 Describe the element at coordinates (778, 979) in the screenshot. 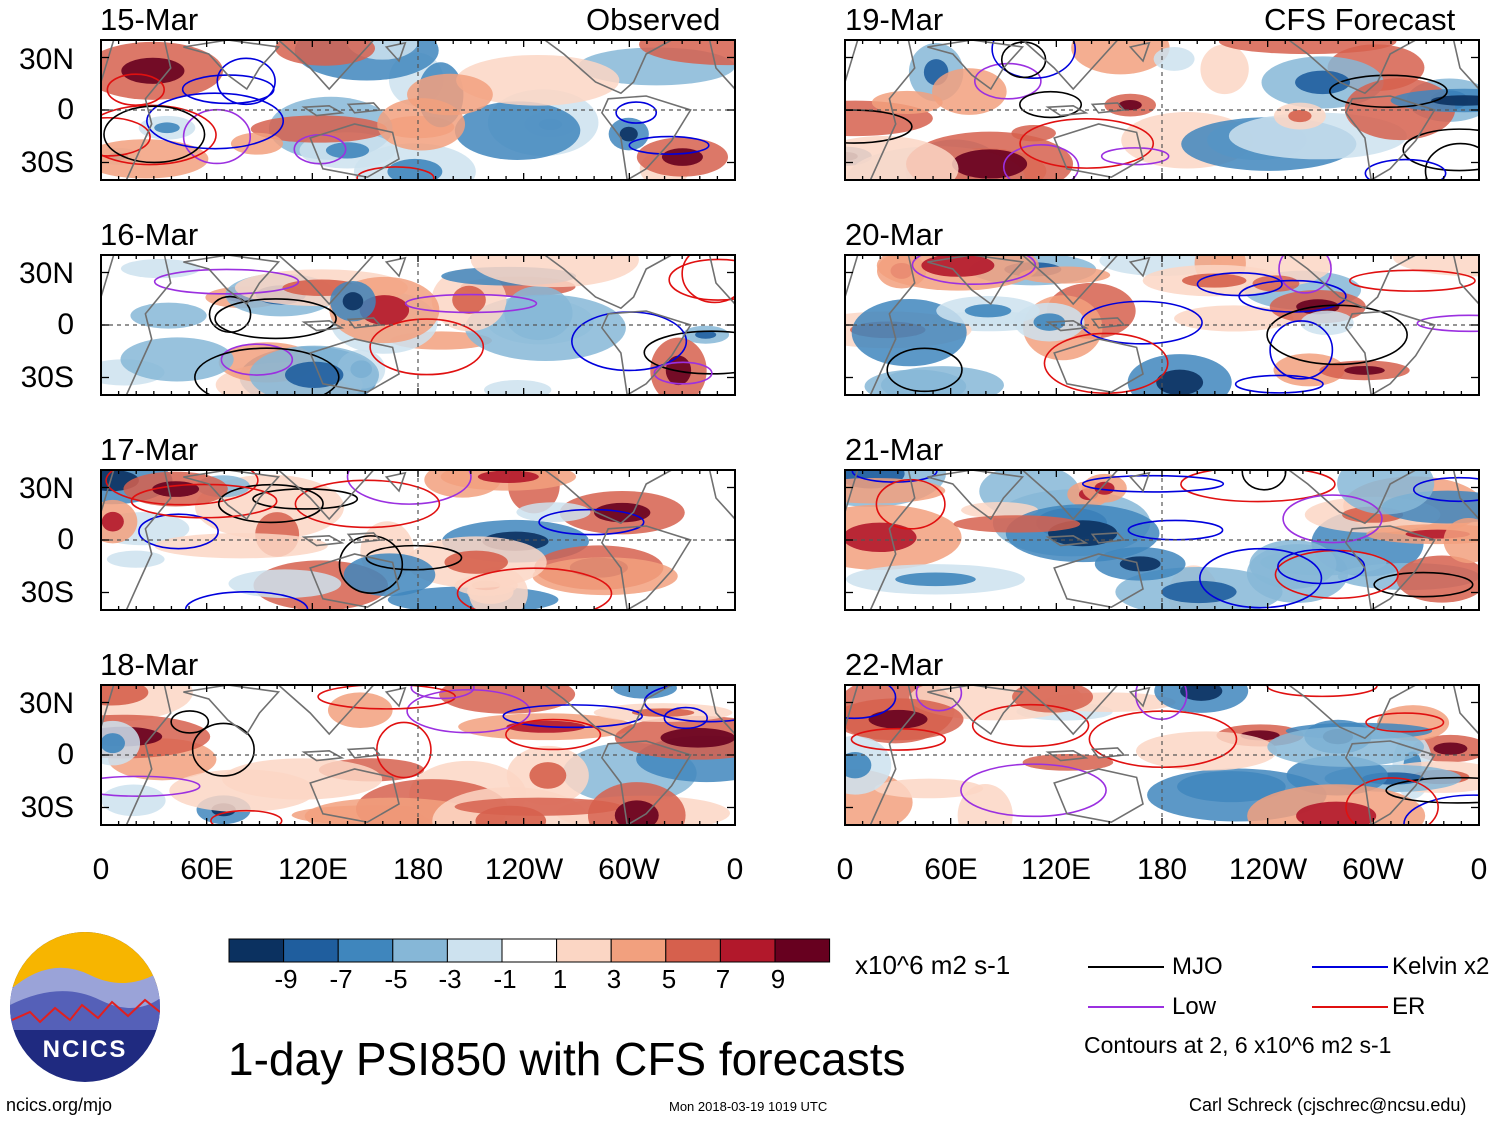

I see `colorbar-label: 9` at that location.